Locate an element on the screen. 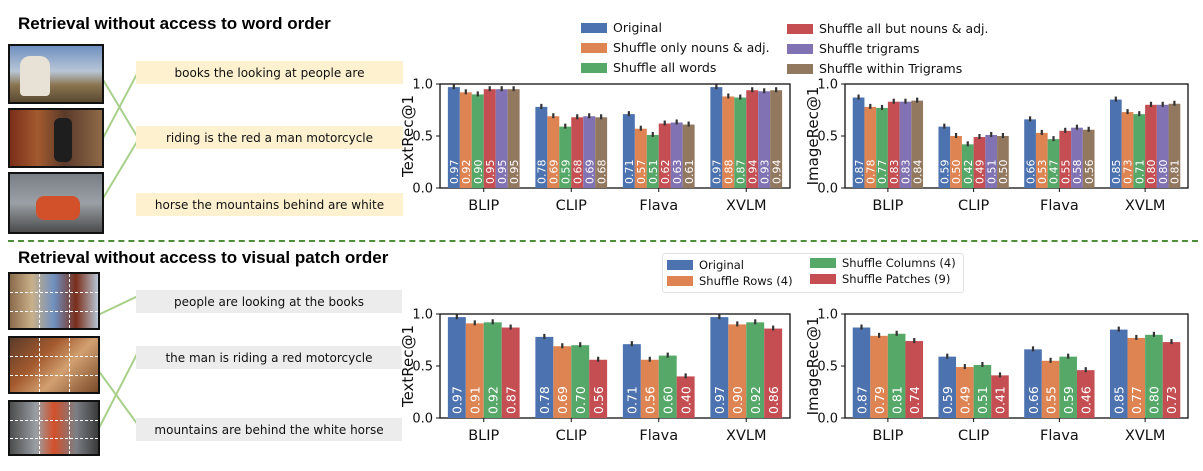  photo-books is located at coordinates (56, 138).